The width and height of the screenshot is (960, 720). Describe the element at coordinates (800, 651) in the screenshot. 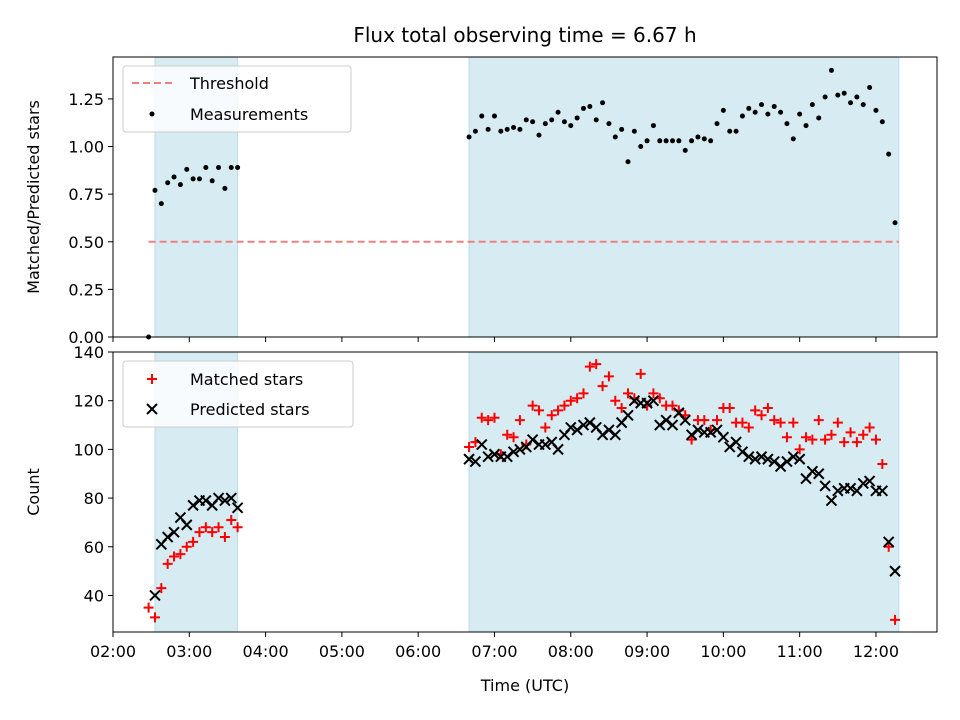

I see `x-tick-label: 11:00` at that location.